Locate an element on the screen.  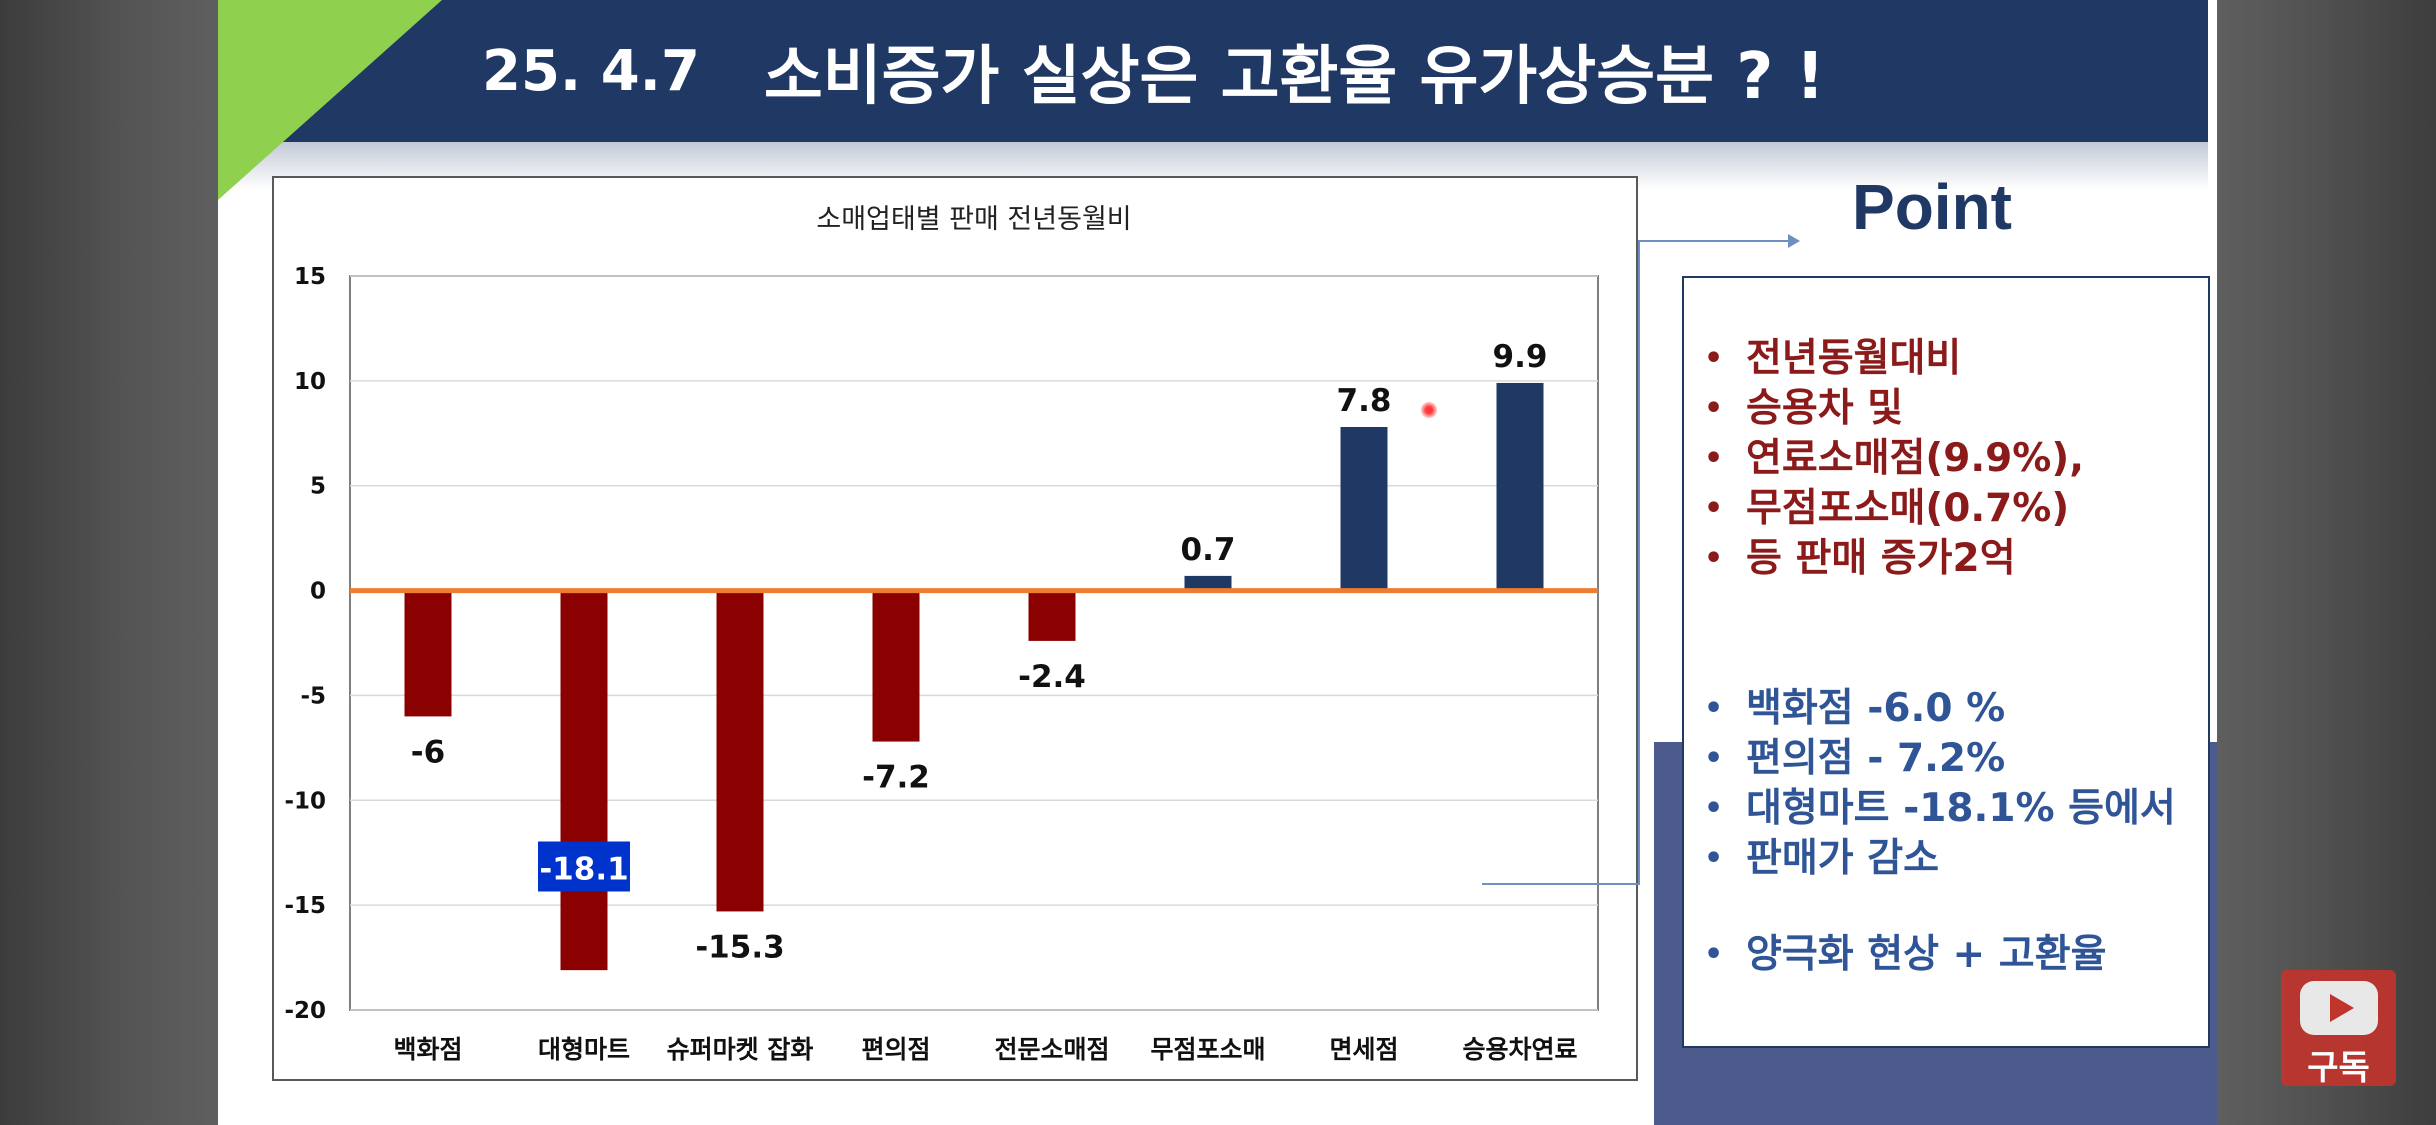
data-label: 9.9 is located at coordinates (1520, 357).